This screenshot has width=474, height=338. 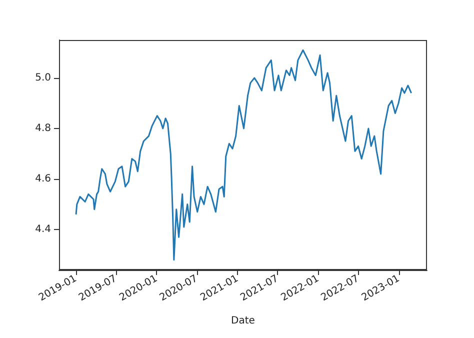 What do you see at coordinates (43, 179) in the screenshot?
I see `y-tick-label: 4.6` at bounding box center [43, 179].